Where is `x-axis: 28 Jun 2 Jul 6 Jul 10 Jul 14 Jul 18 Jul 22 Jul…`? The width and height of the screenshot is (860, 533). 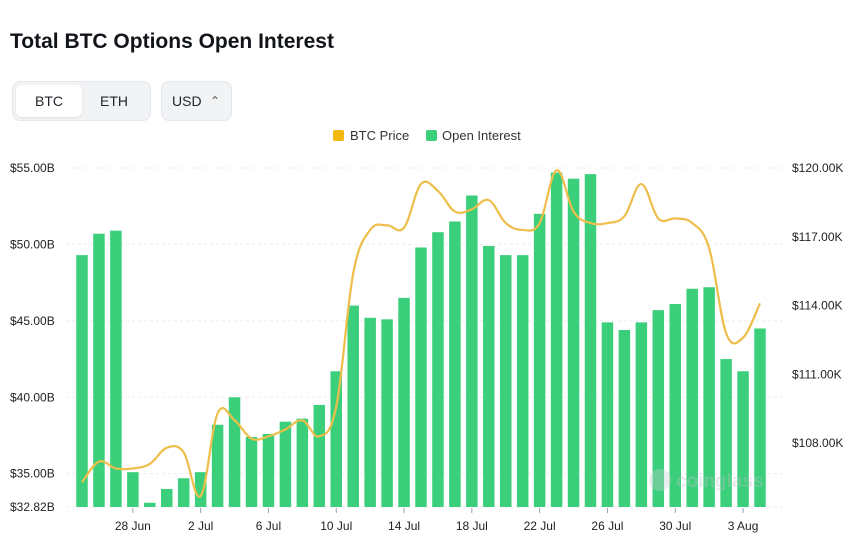
x-axis: 28 Jun 2 Jul 6 Jul 10 Jul 14 Jul 18 Jul 22 Jul… is located at coordinates (437, 520).